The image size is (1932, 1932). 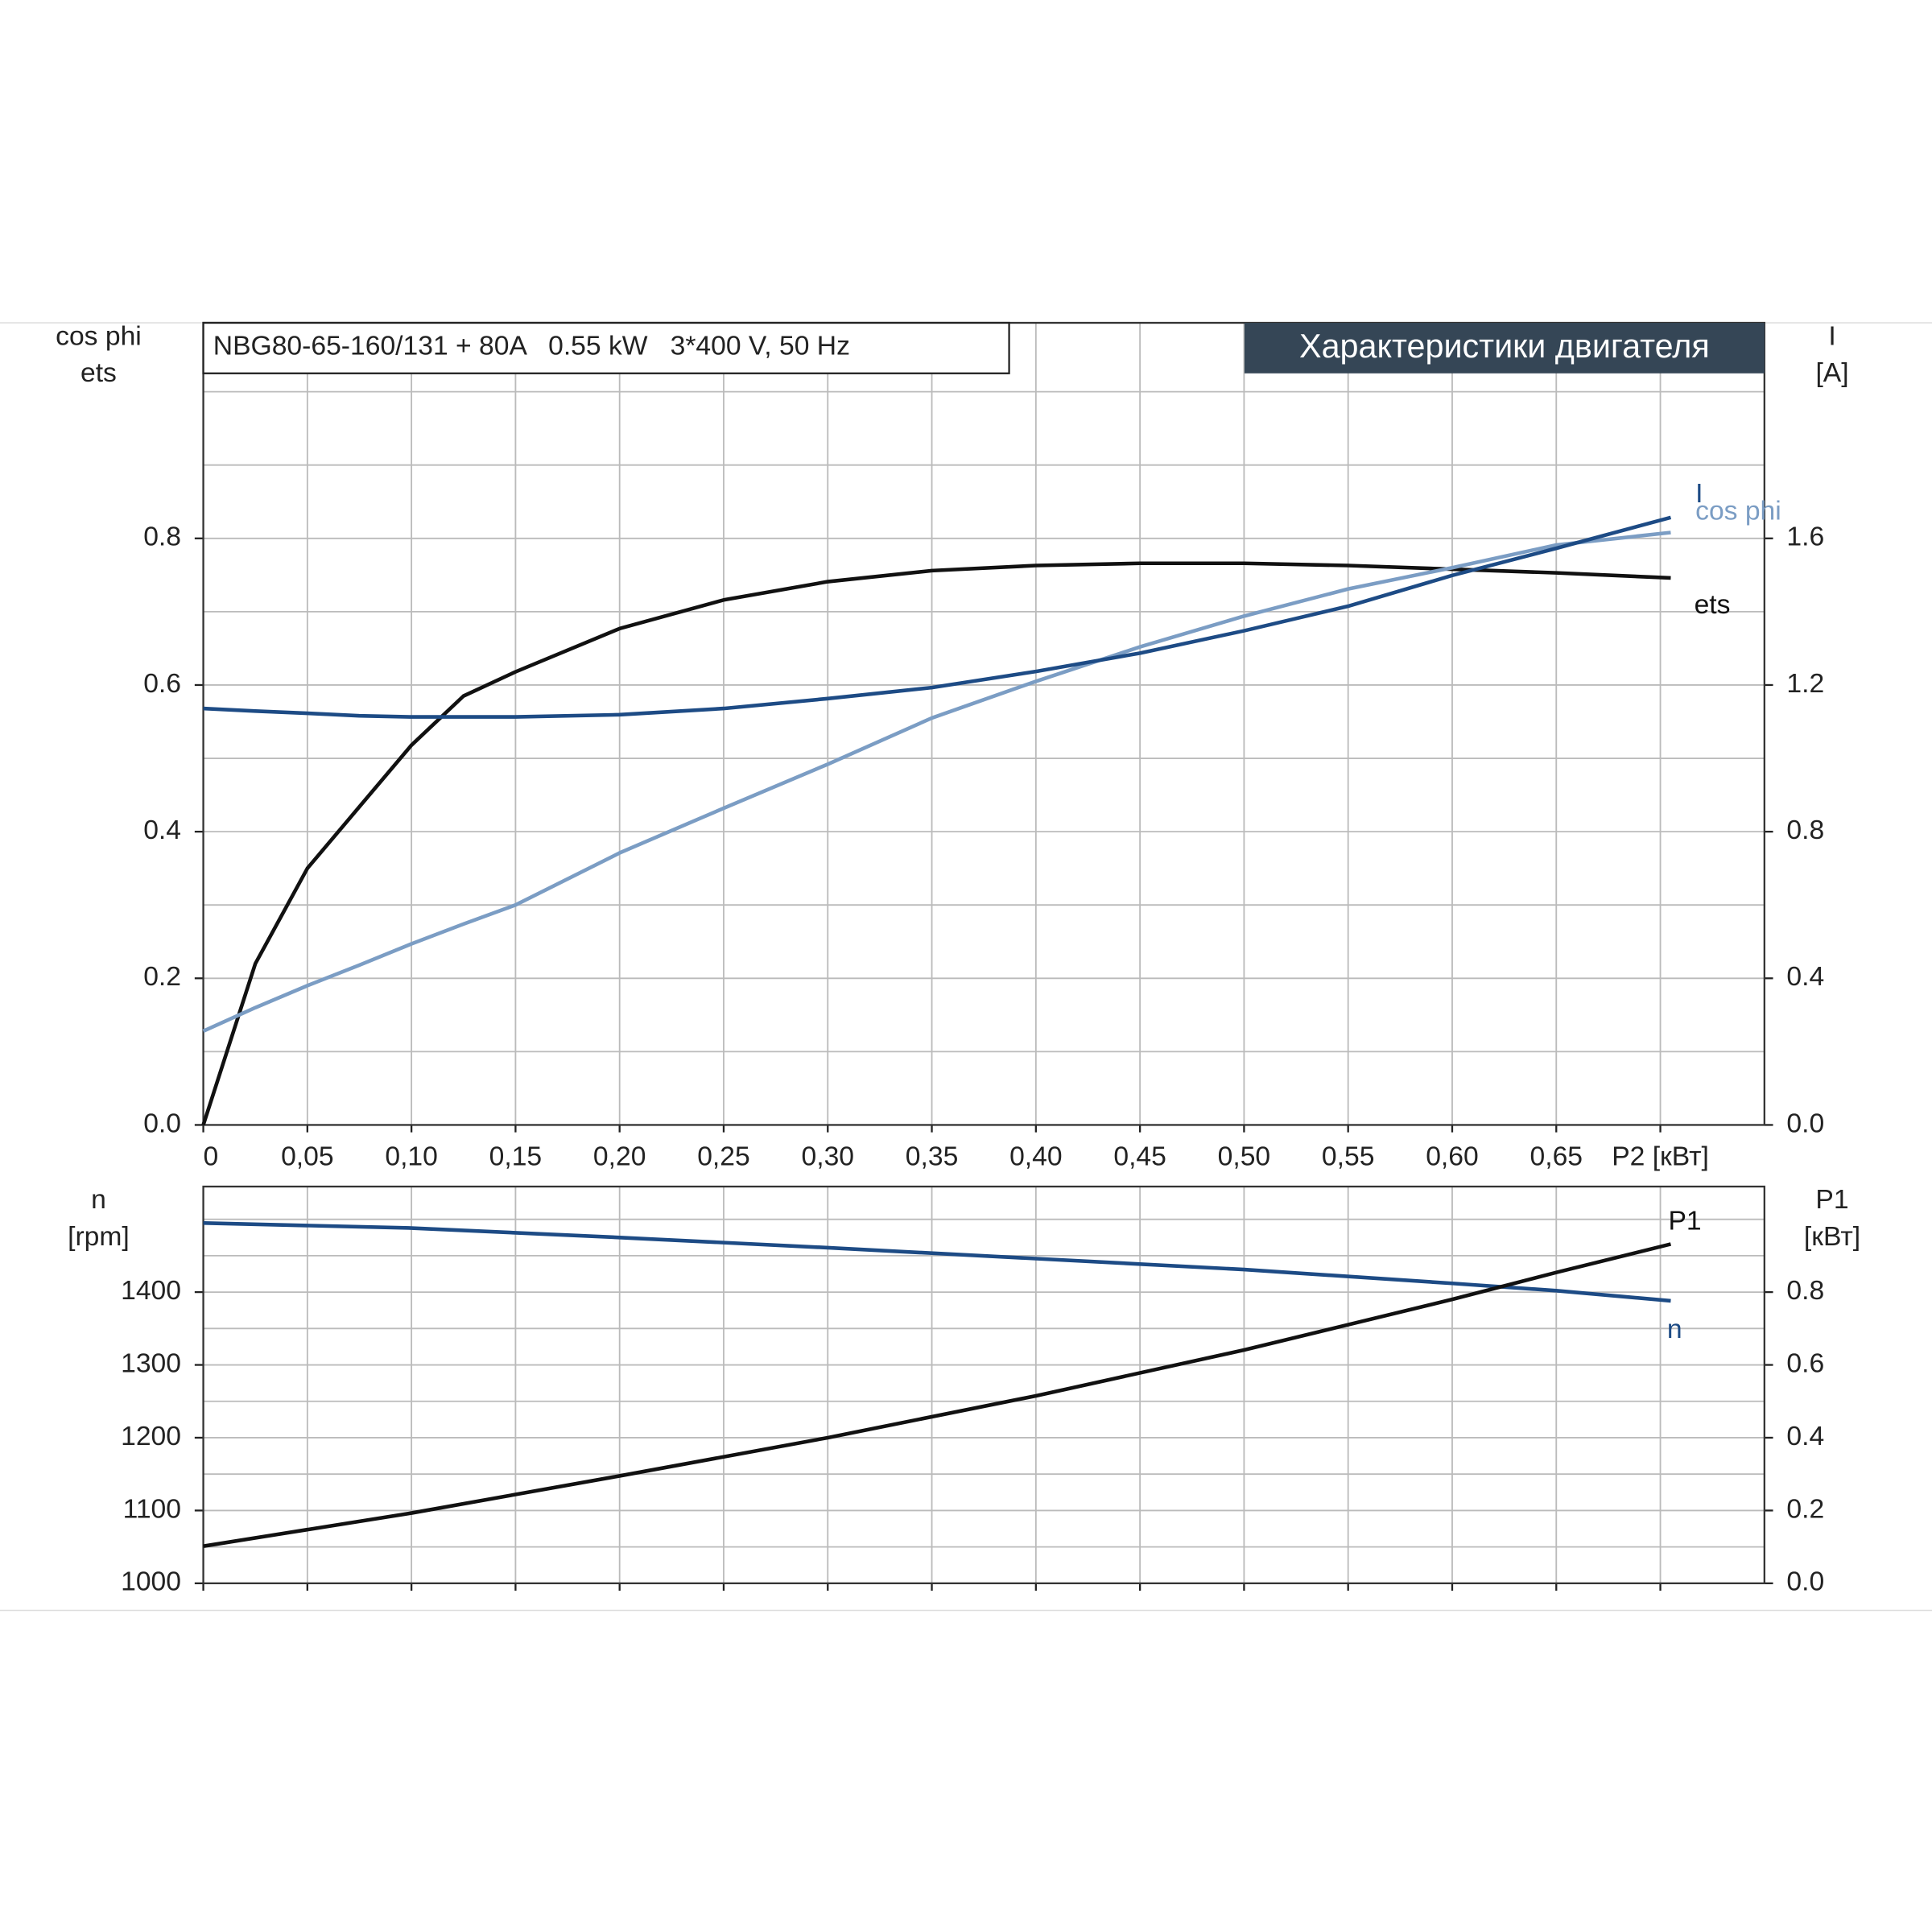 What do you see at coordinates (1660, 1157) in the screenshot?
I see `x-tick-label: P2 [кВт]` at bounding box center [1660, 1157].